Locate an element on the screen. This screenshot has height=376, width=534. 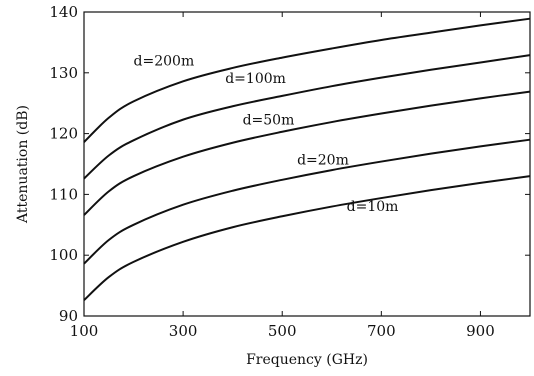
series-label-d-200m: d=200m is located at coordinates (164, 62).